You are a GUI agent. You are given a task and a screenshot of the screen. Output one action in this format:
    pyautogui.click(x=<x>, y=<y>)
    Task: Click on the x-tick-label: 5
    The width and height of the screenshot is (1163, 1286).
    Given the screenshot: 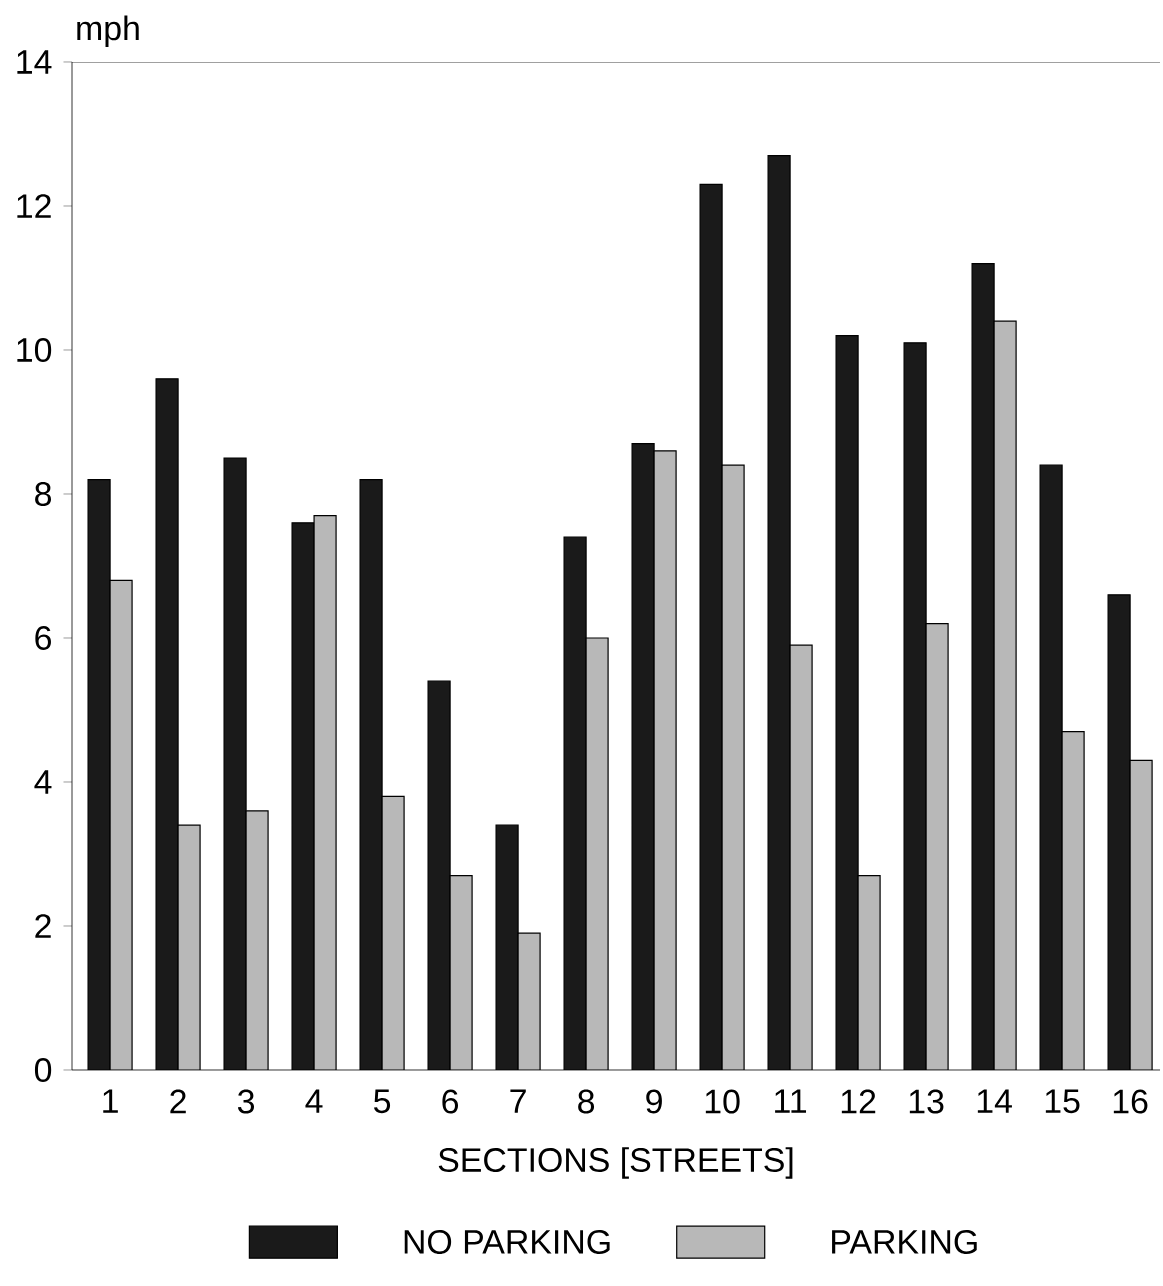 What is the action you would take?
    pyautogui.click(x=382, y=1101)
    